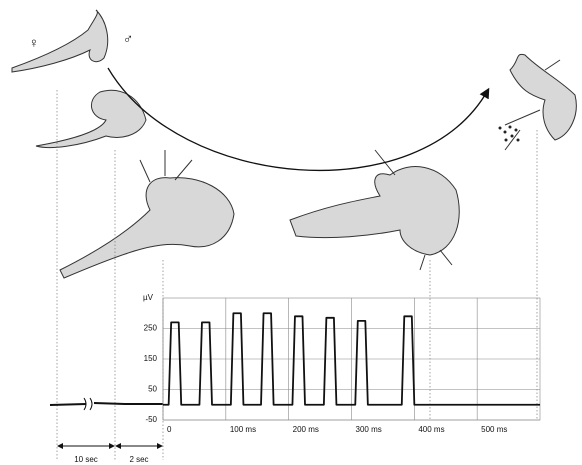  What do you see at coordinates (306, 429) in the screenshot?
I see `x-tick-label: 200 ms` at bounding box center [306, 429].